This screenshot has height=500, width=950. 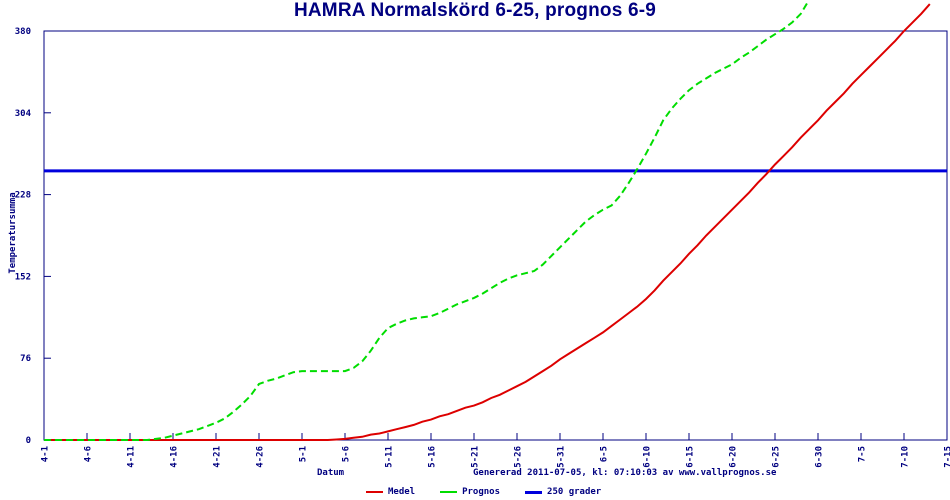 What do you see at coordinates (863, 454) in the screenshot?
I see `x-tick-label: 7-5` at bounding box center [863, 454].